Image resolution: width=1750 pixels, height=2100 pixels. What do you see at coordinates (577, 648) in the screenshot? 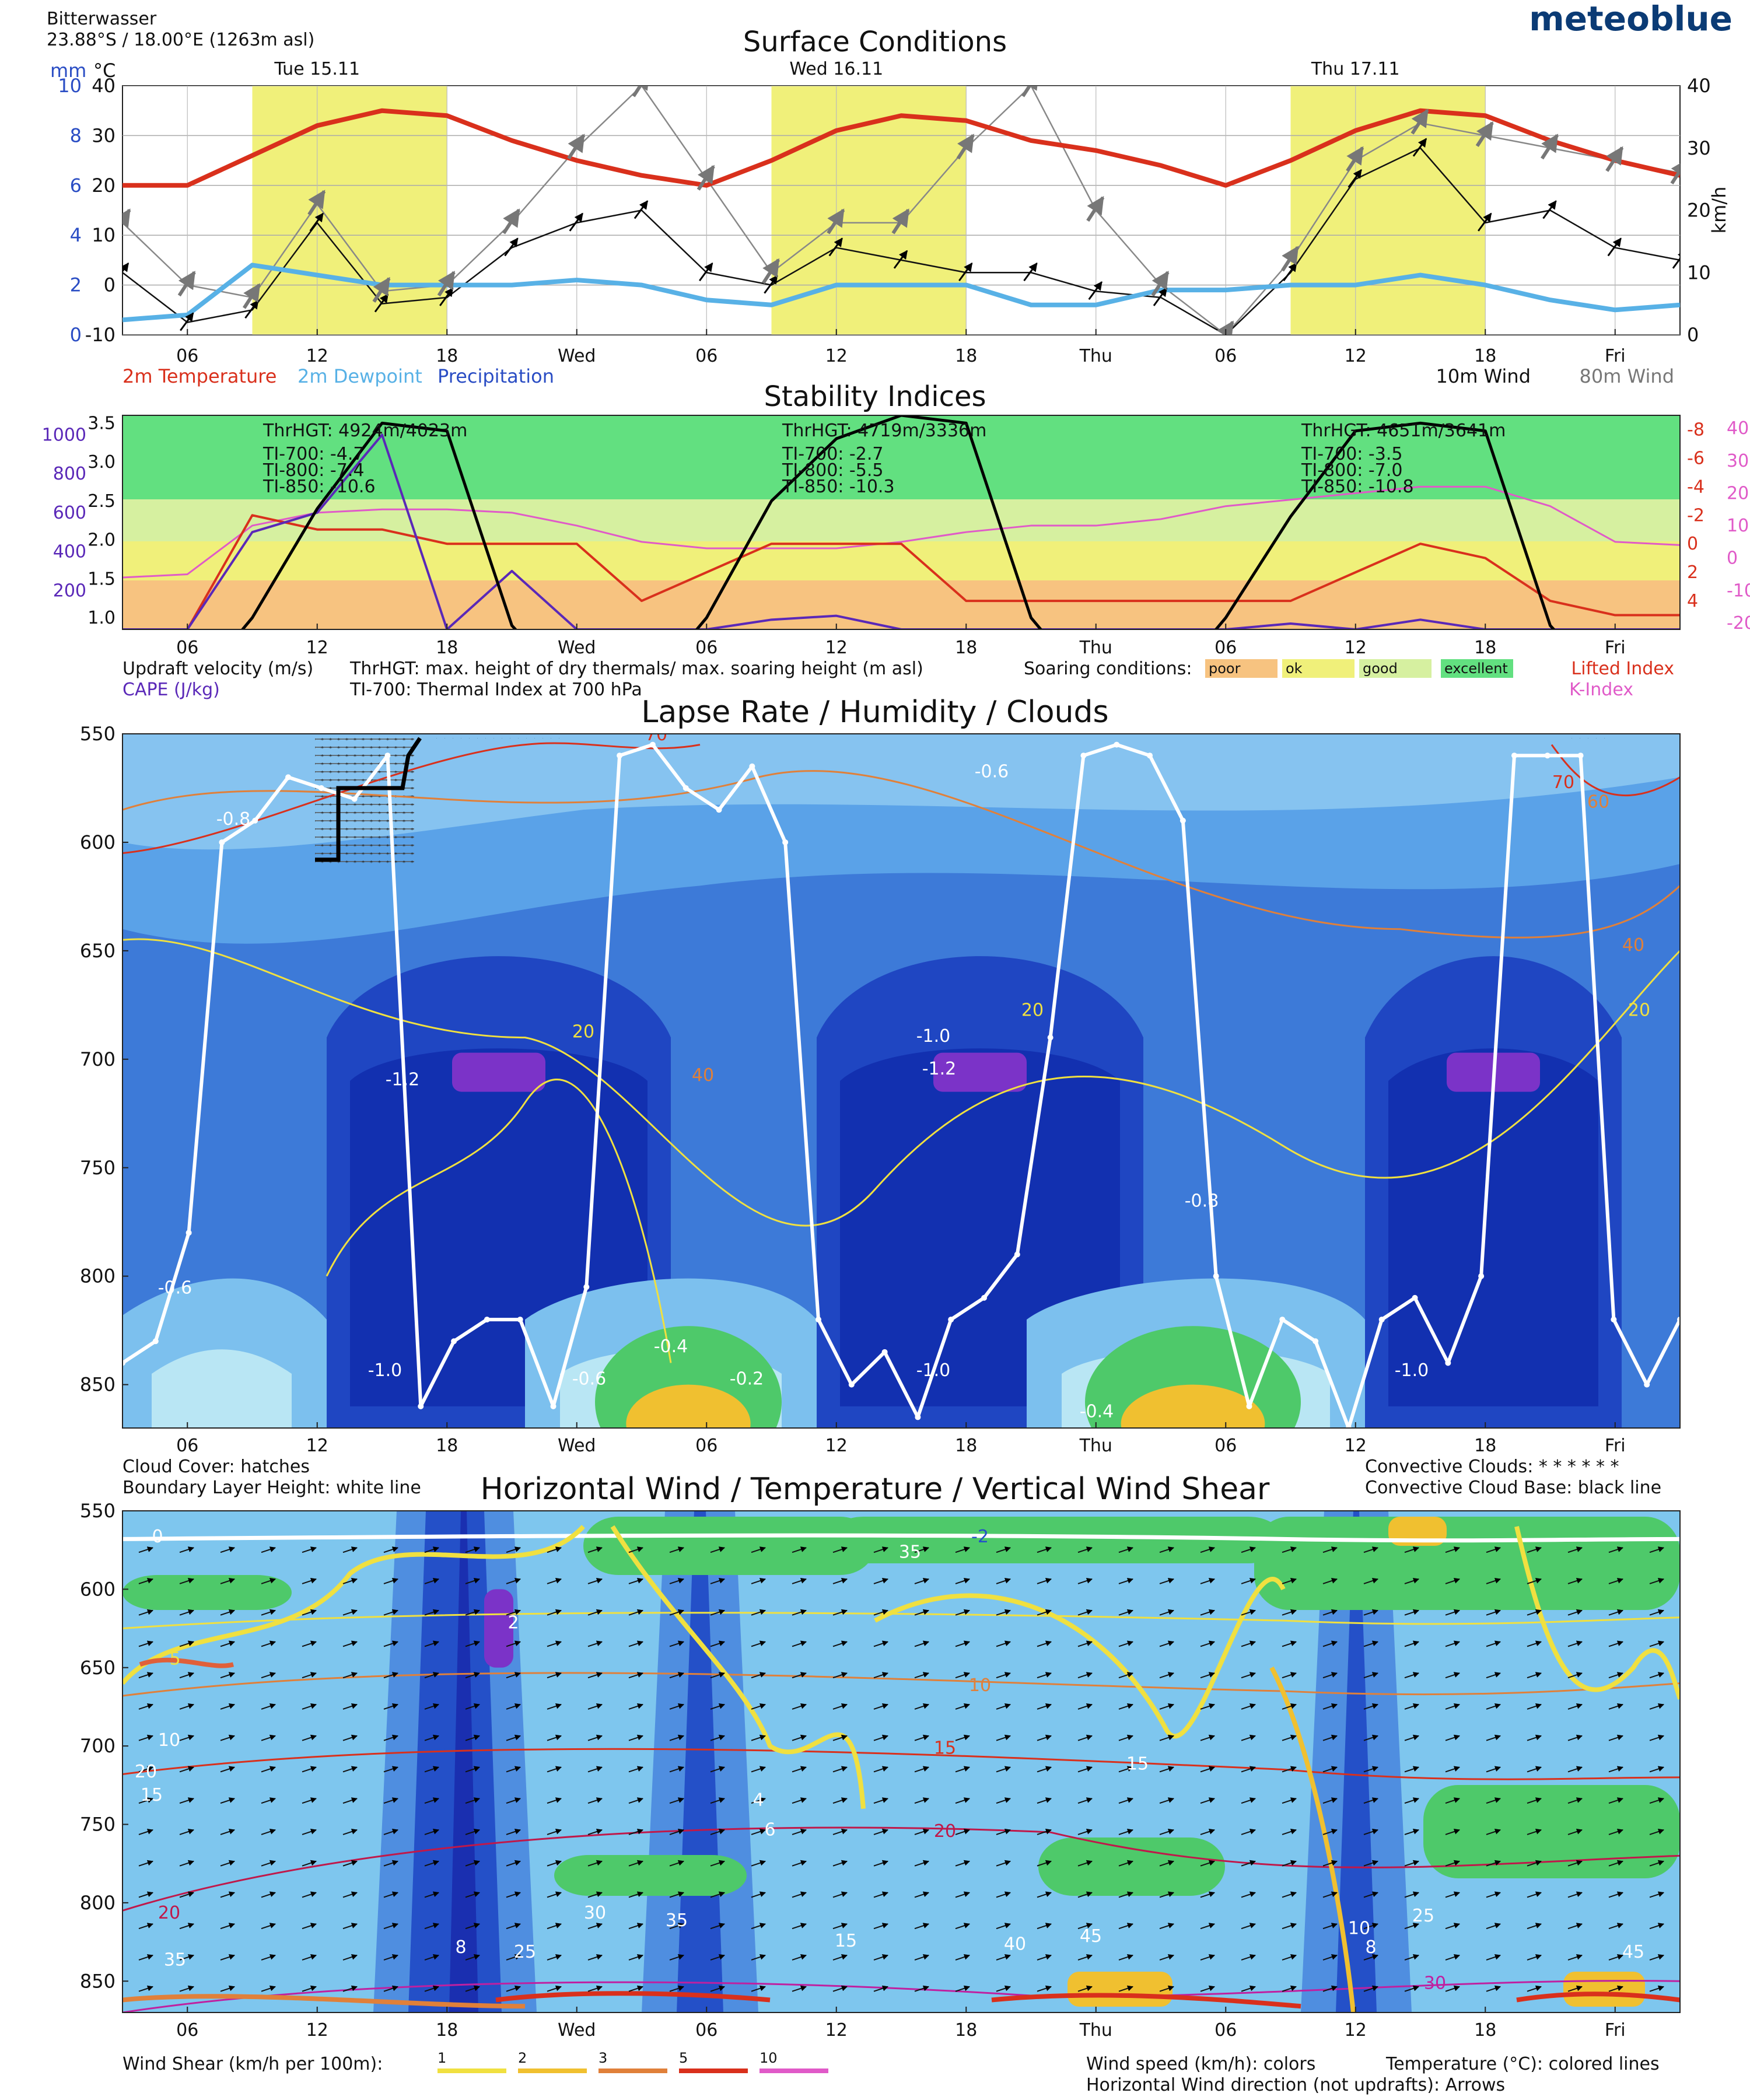
I see `stability-x-tick-label: Wed` at bounding box center [577, 648].